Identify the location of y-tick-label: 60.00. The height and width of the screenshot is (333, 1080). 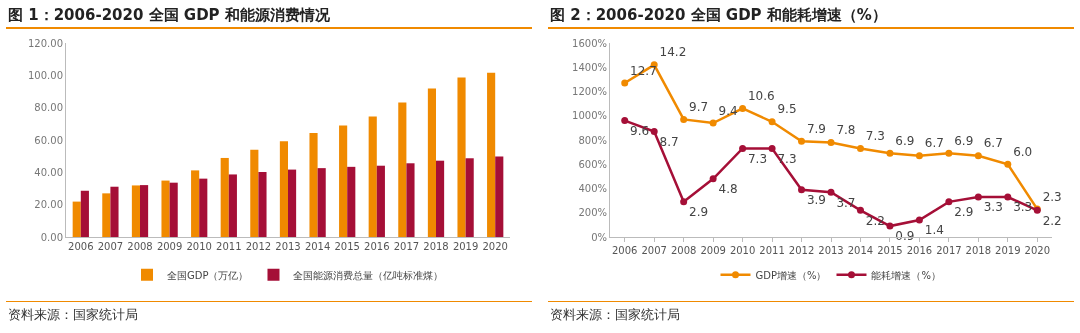
(48, 140).